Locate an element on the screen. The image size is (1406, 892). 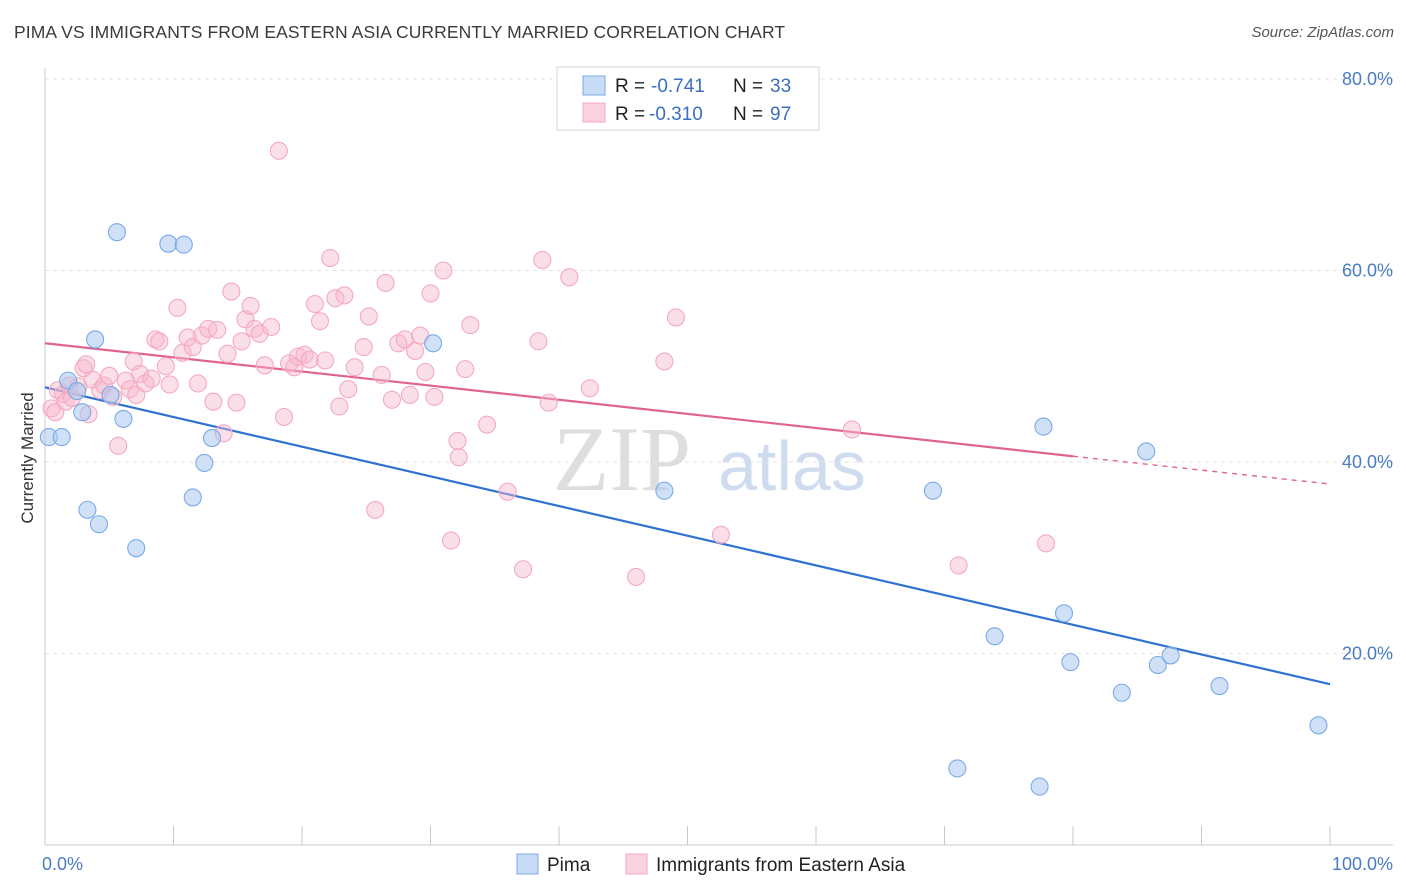
bottom-legend-pima: Pima is located at coordinates (569, 865).